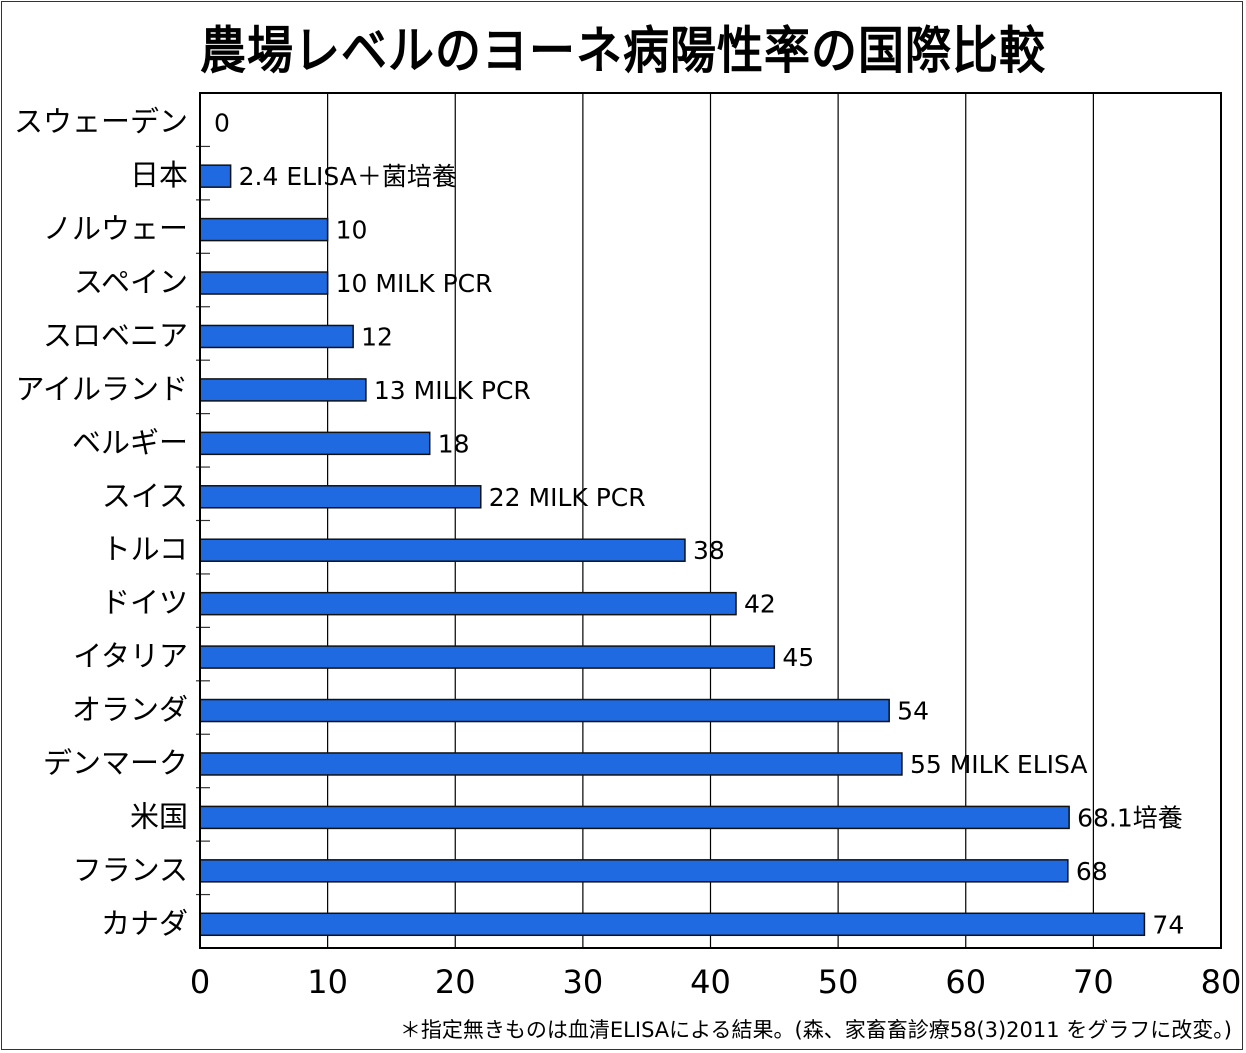 This screenshot has width=1246, height=1053. What do you see at coordinates (144, 923) in the screenshot?
I see `category-label: カナダ` at bounding box center [144, 923].